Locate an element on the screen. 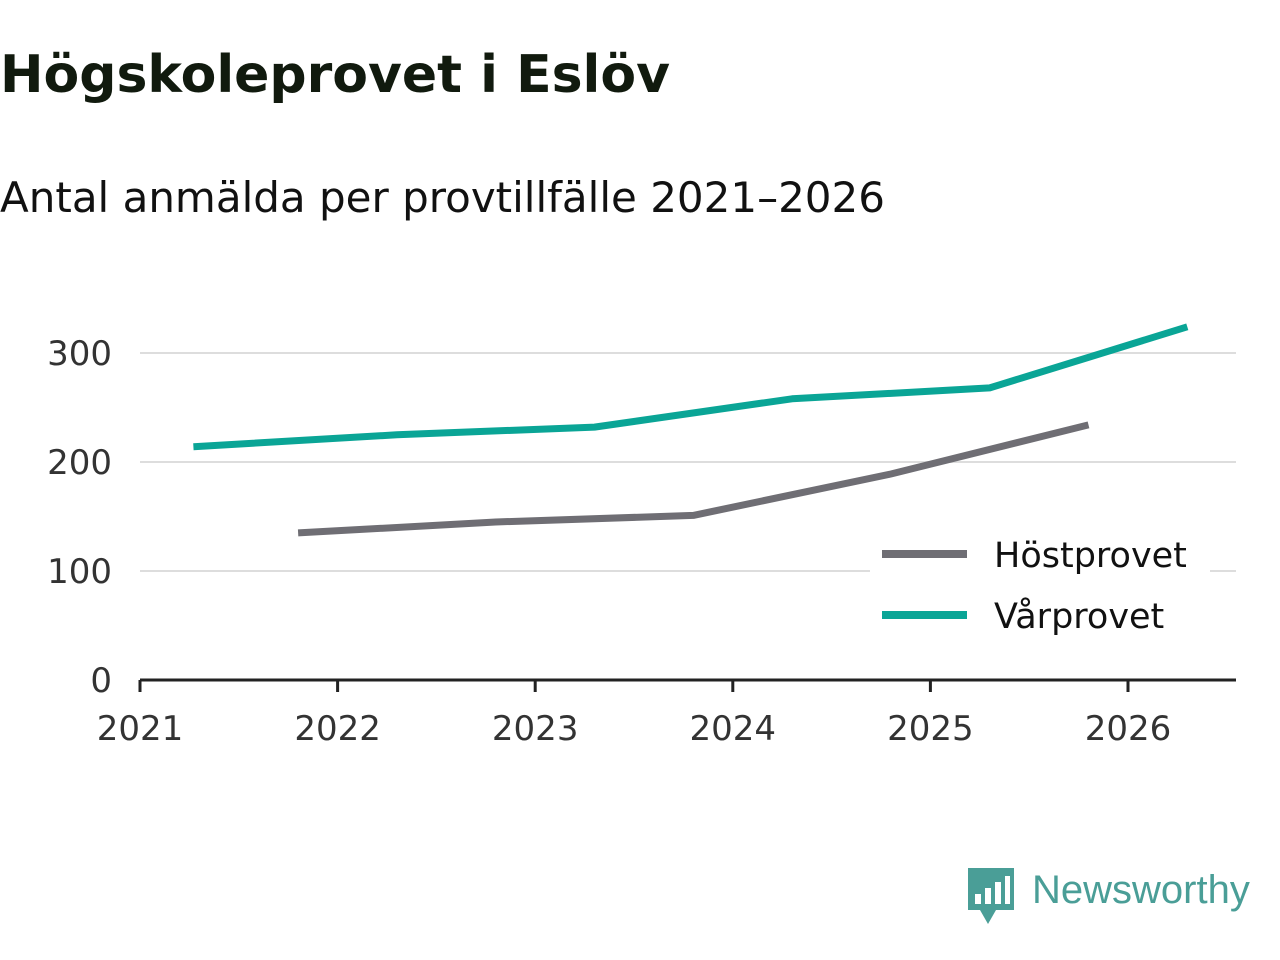  x-tick-label: 2025 is located at coordinates (930, 729).